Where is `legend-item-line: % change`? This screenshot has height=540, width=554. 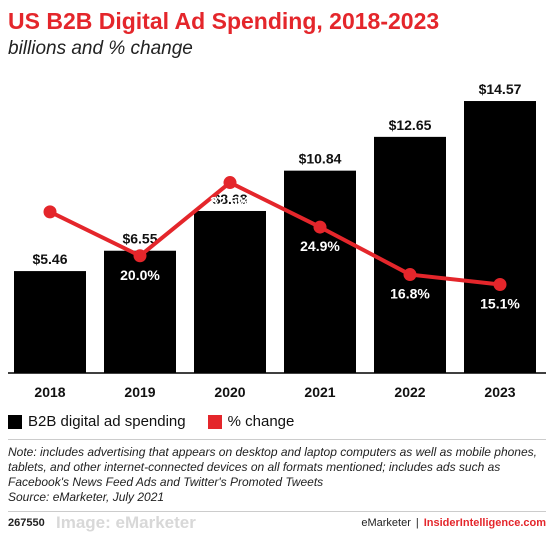 legend-item-line: % change is located at coordinates (251, 421).